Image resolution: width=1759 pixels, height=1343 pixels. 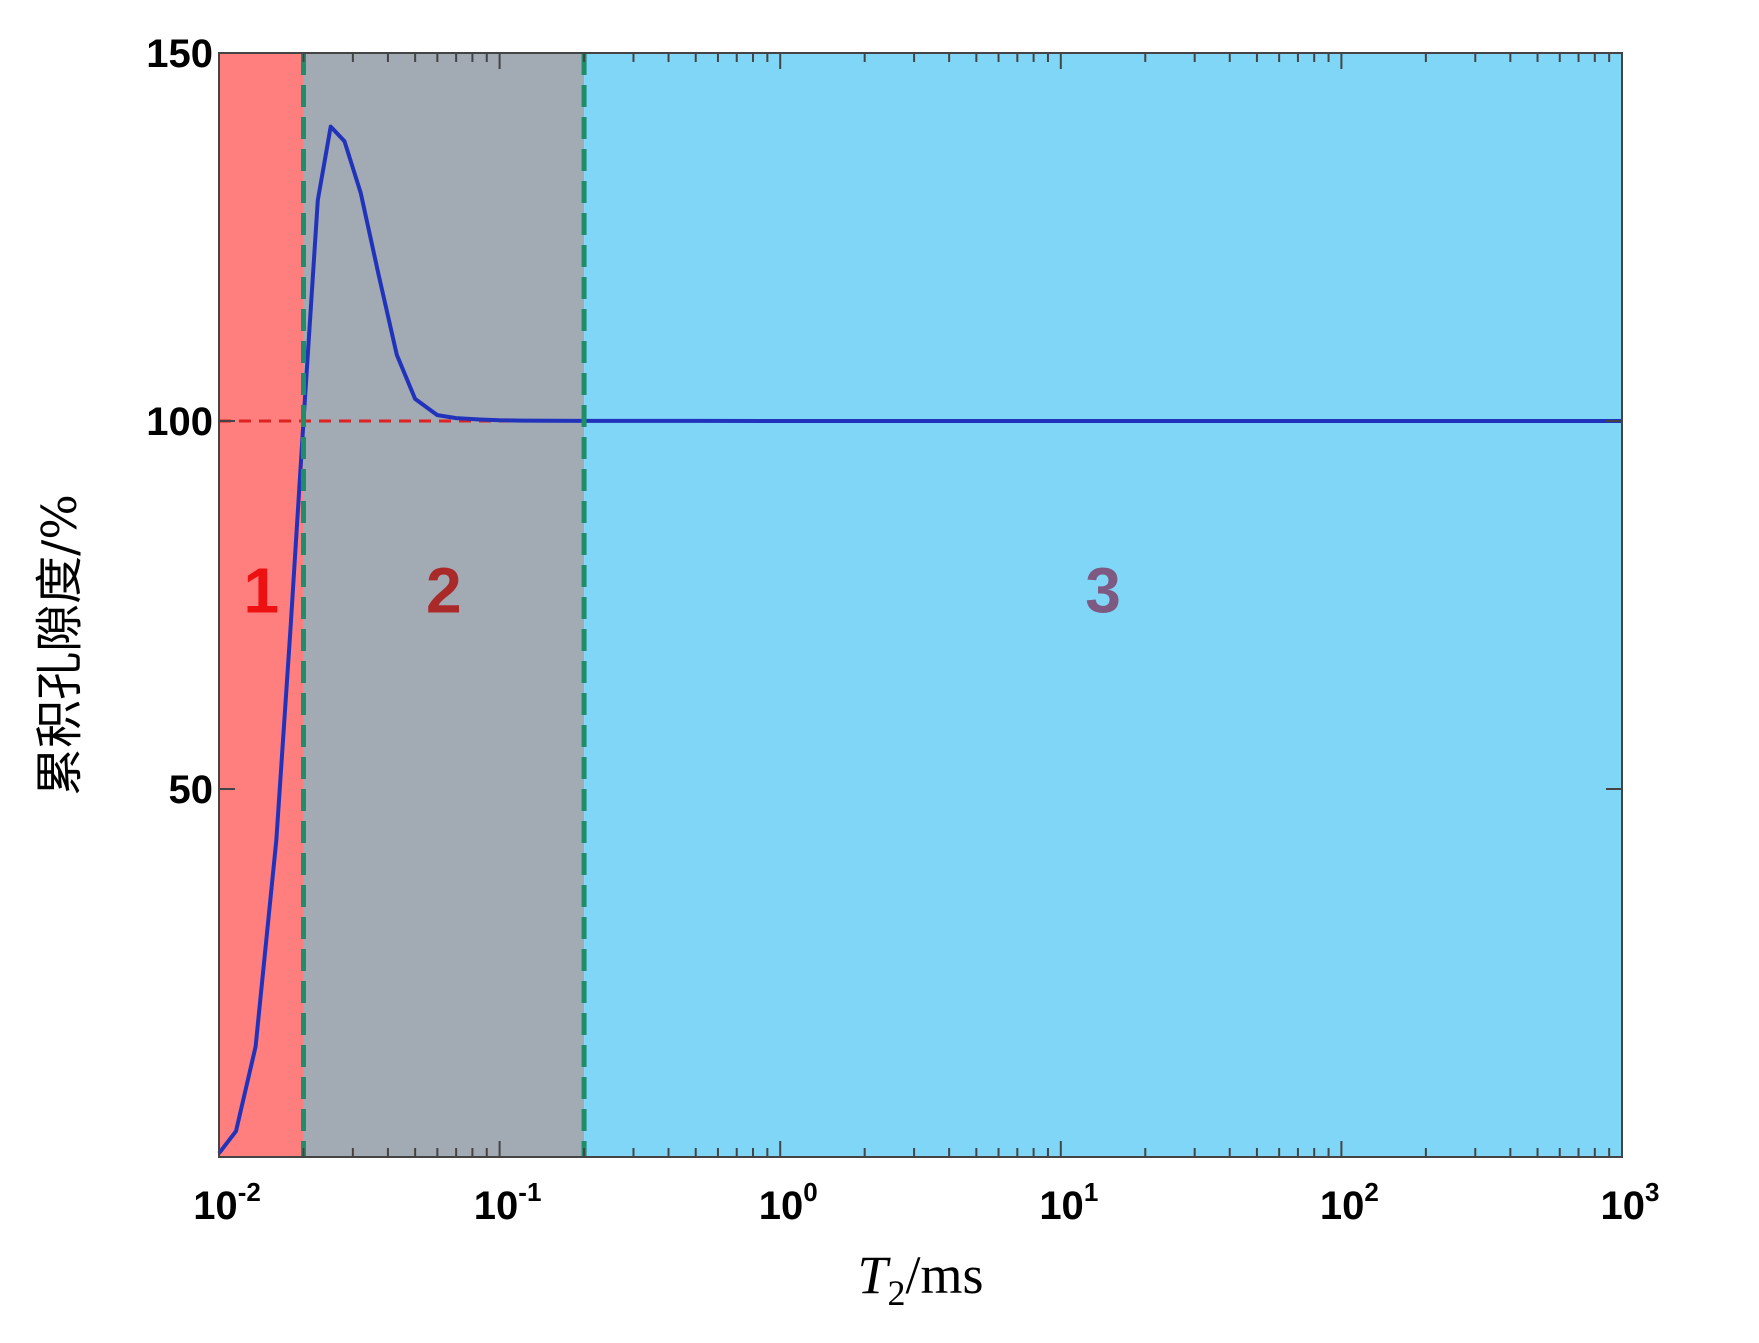 I want to click on boundary-lines, so click(x=443, y=605).